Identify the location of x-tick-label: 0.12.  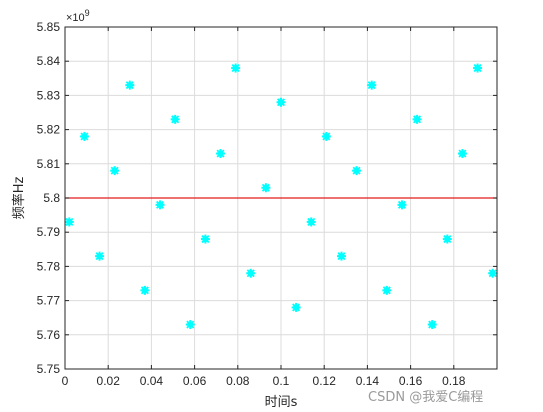
(325, 381).